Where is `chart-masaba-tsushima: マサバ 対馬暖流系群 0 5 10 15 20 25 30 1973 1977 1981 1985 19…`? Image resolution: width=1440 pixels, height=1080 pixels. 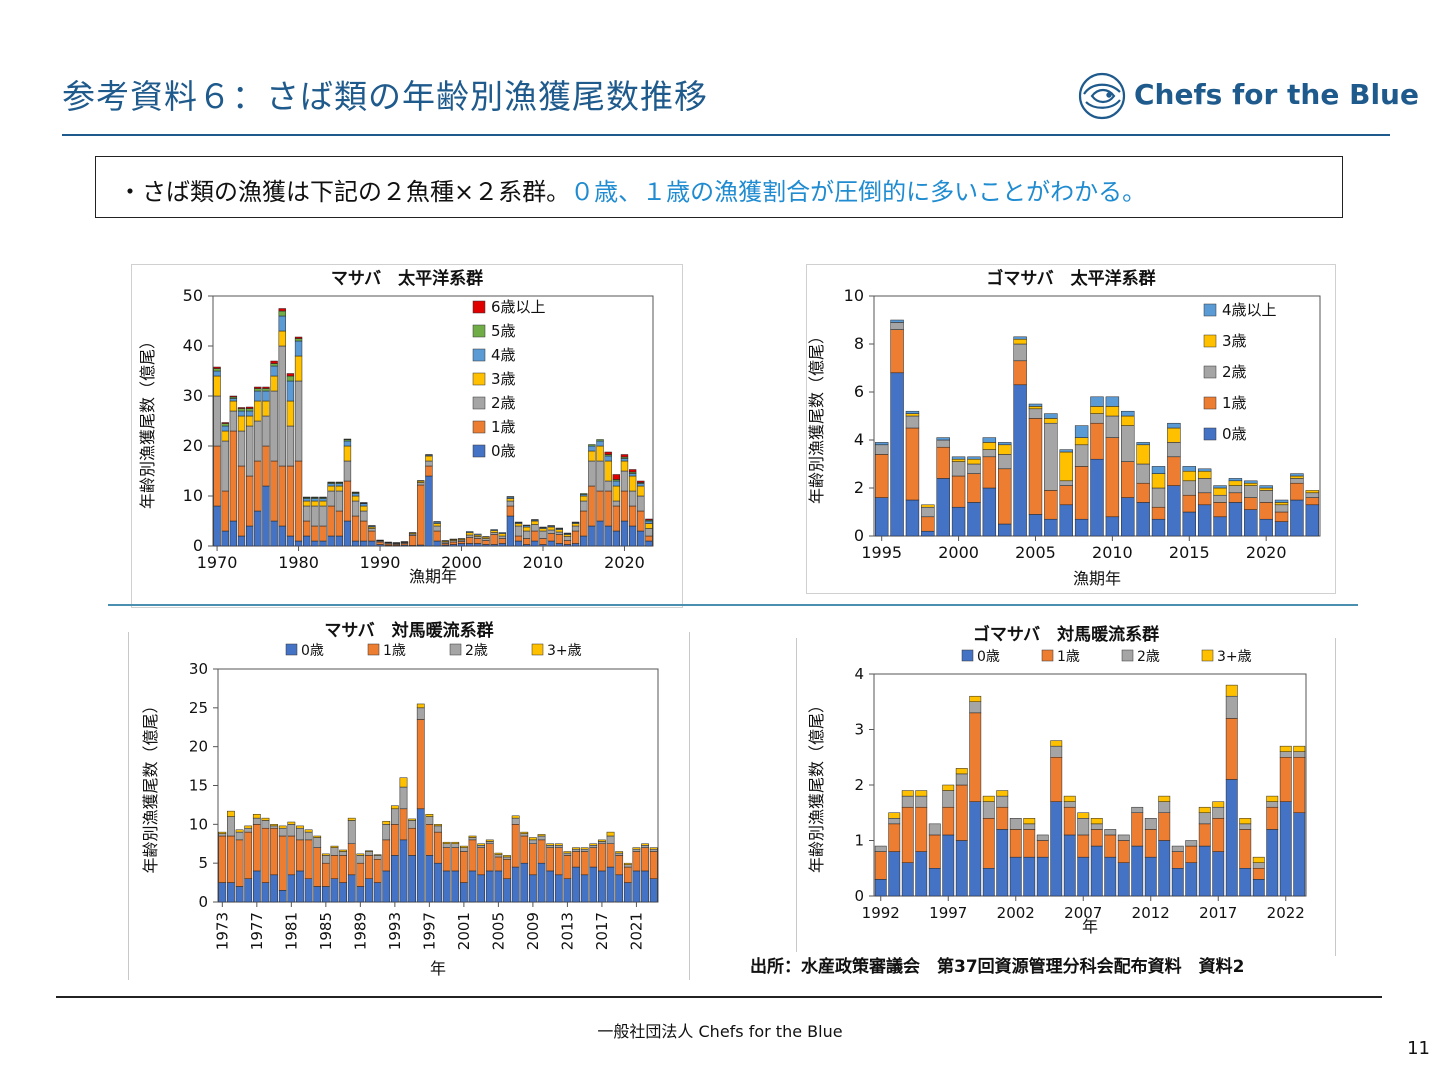 chart-masaba-tsushima: マサバ 対馬暖流系群 0 5 10 15 20 25 30 1973 1977 1981 1985 19… is located at coordinates (409, 800).